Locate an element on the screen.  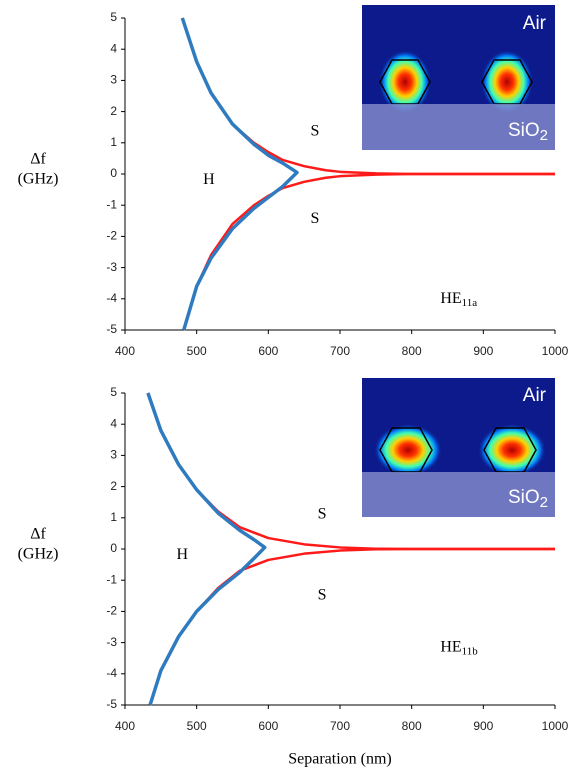
mode-label-sub: 11b is located at coordinates (470, 651).